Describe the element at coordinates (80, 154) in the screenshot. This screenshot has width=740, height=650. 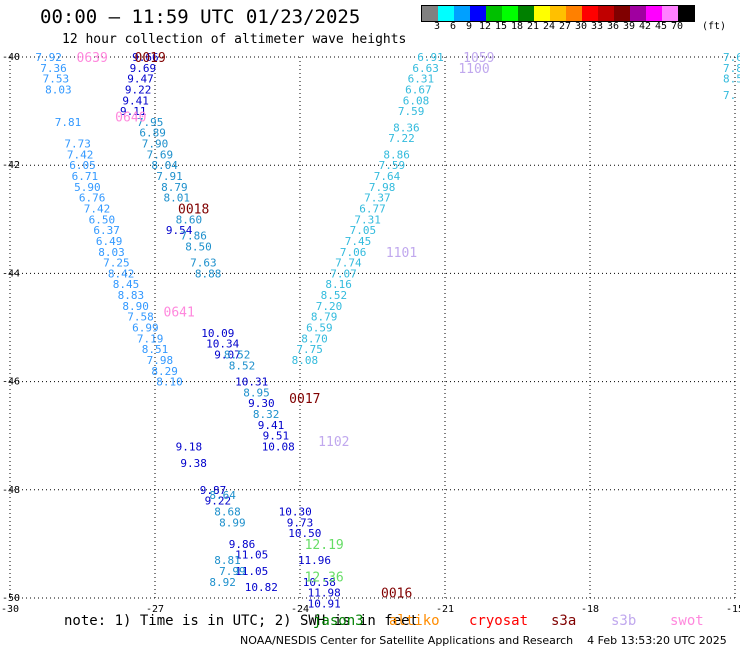
I see `wave-height-value: 7.42` at that location.